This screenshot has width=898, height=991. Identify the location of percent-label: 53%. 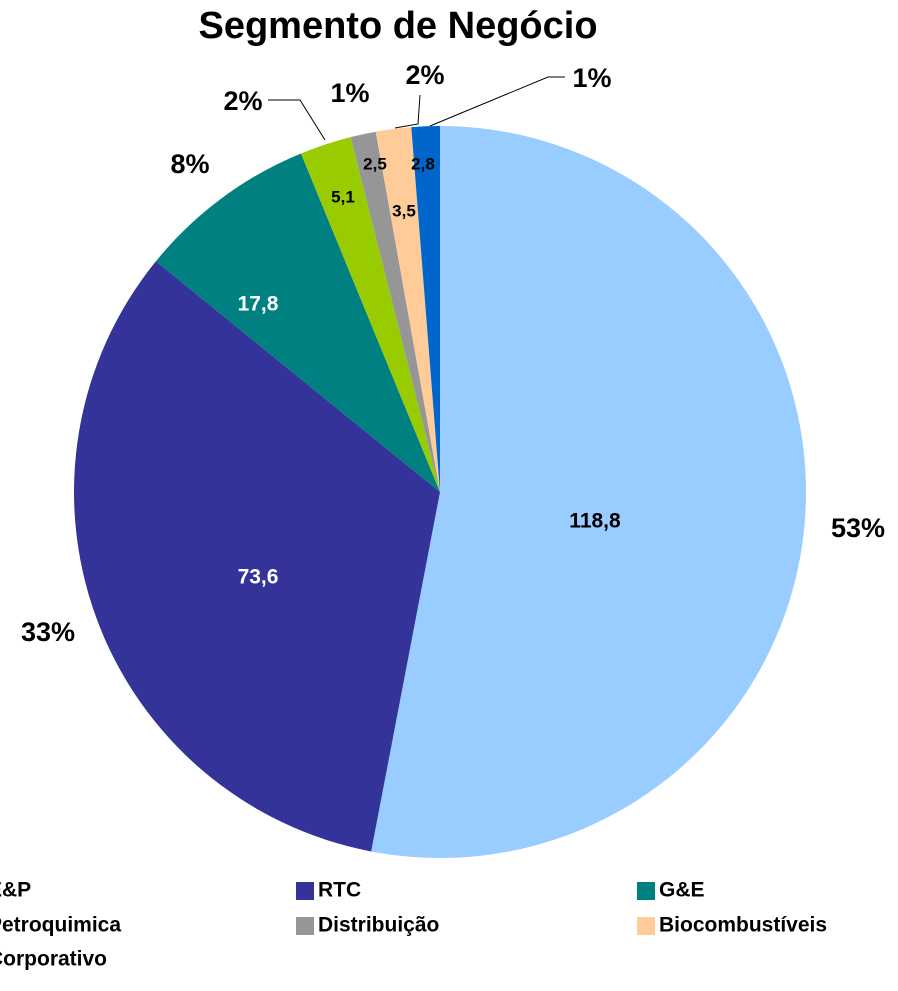
(858, 528).